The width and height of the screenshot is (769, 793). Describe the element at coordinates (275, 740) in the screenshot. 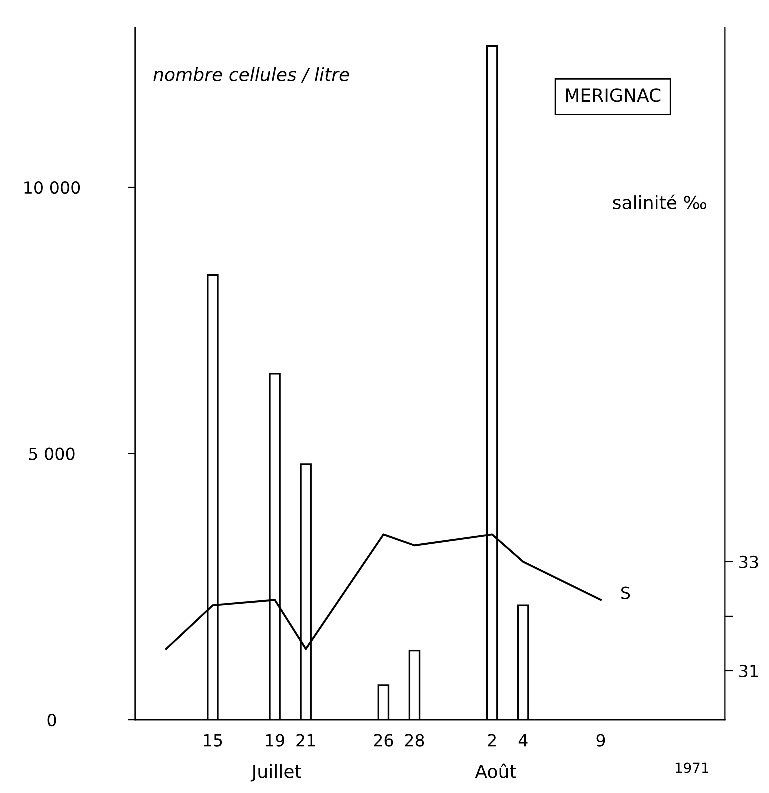

I see `x-tick-label: 19` at that location.